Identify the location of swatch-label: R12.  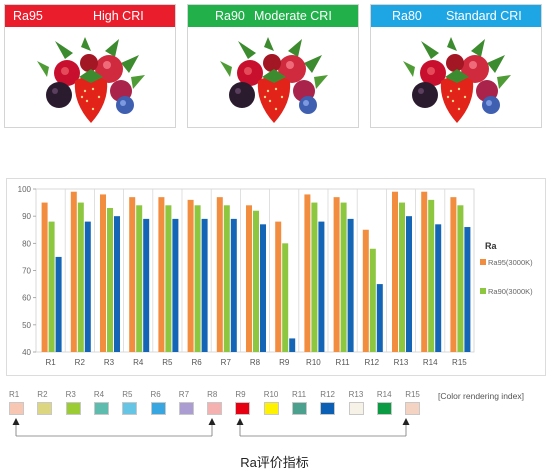
(327, 394).